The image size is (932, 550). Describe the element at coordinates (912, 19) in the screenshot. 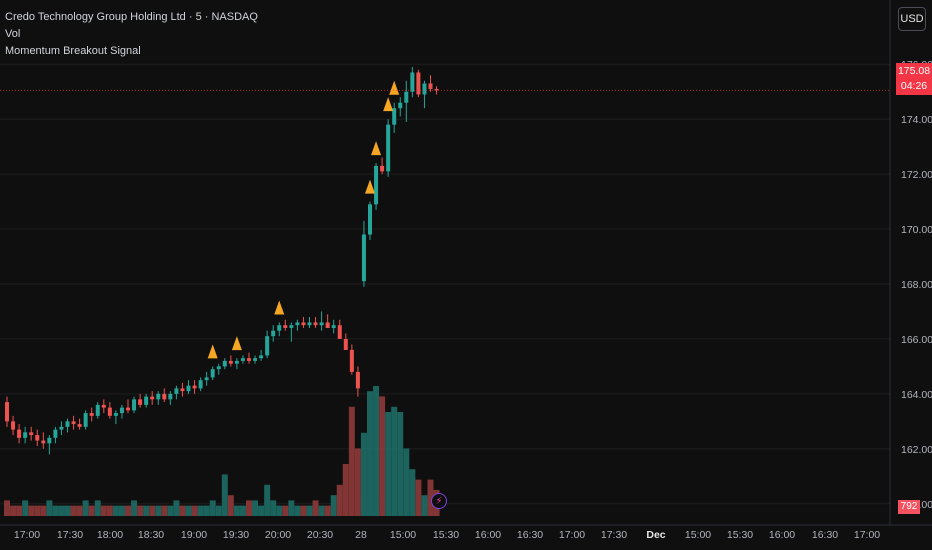

I see `currency-button: USD` at that location.